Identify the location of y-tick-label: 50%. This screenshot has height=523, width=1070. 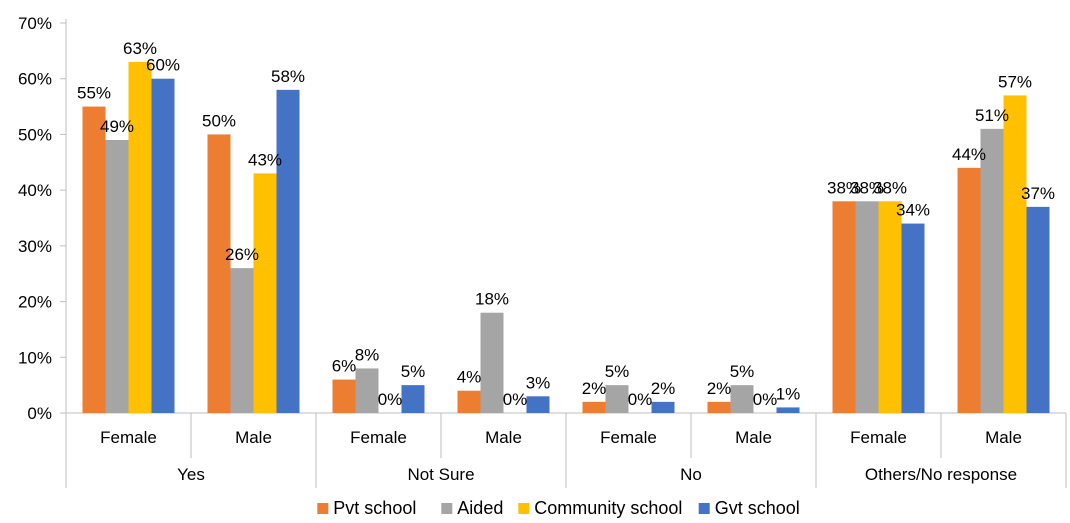
(35, 134).